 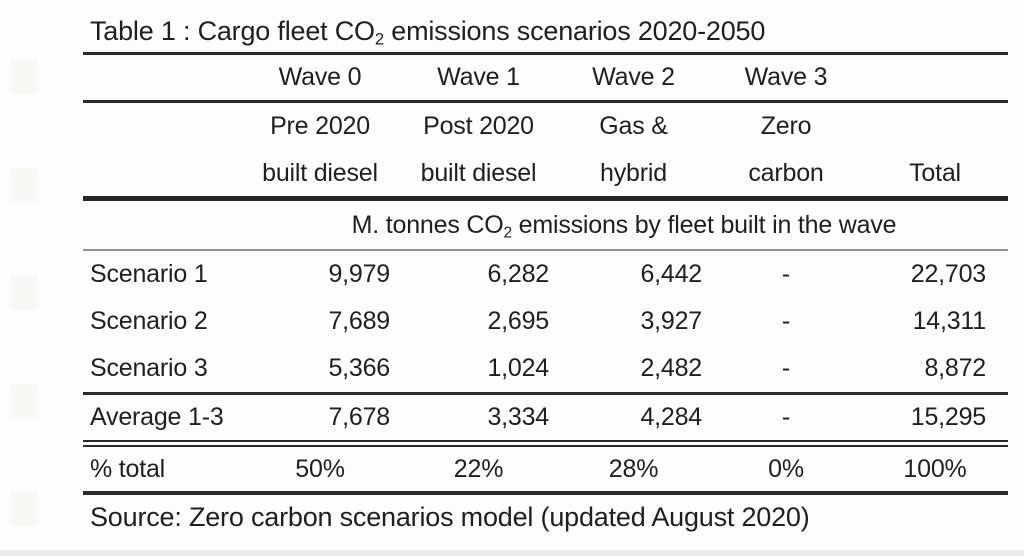 What do you see at coordinates (512, 553) in the screenshot?
I see `bottom-edge-band` at bounding box center [512, 553].